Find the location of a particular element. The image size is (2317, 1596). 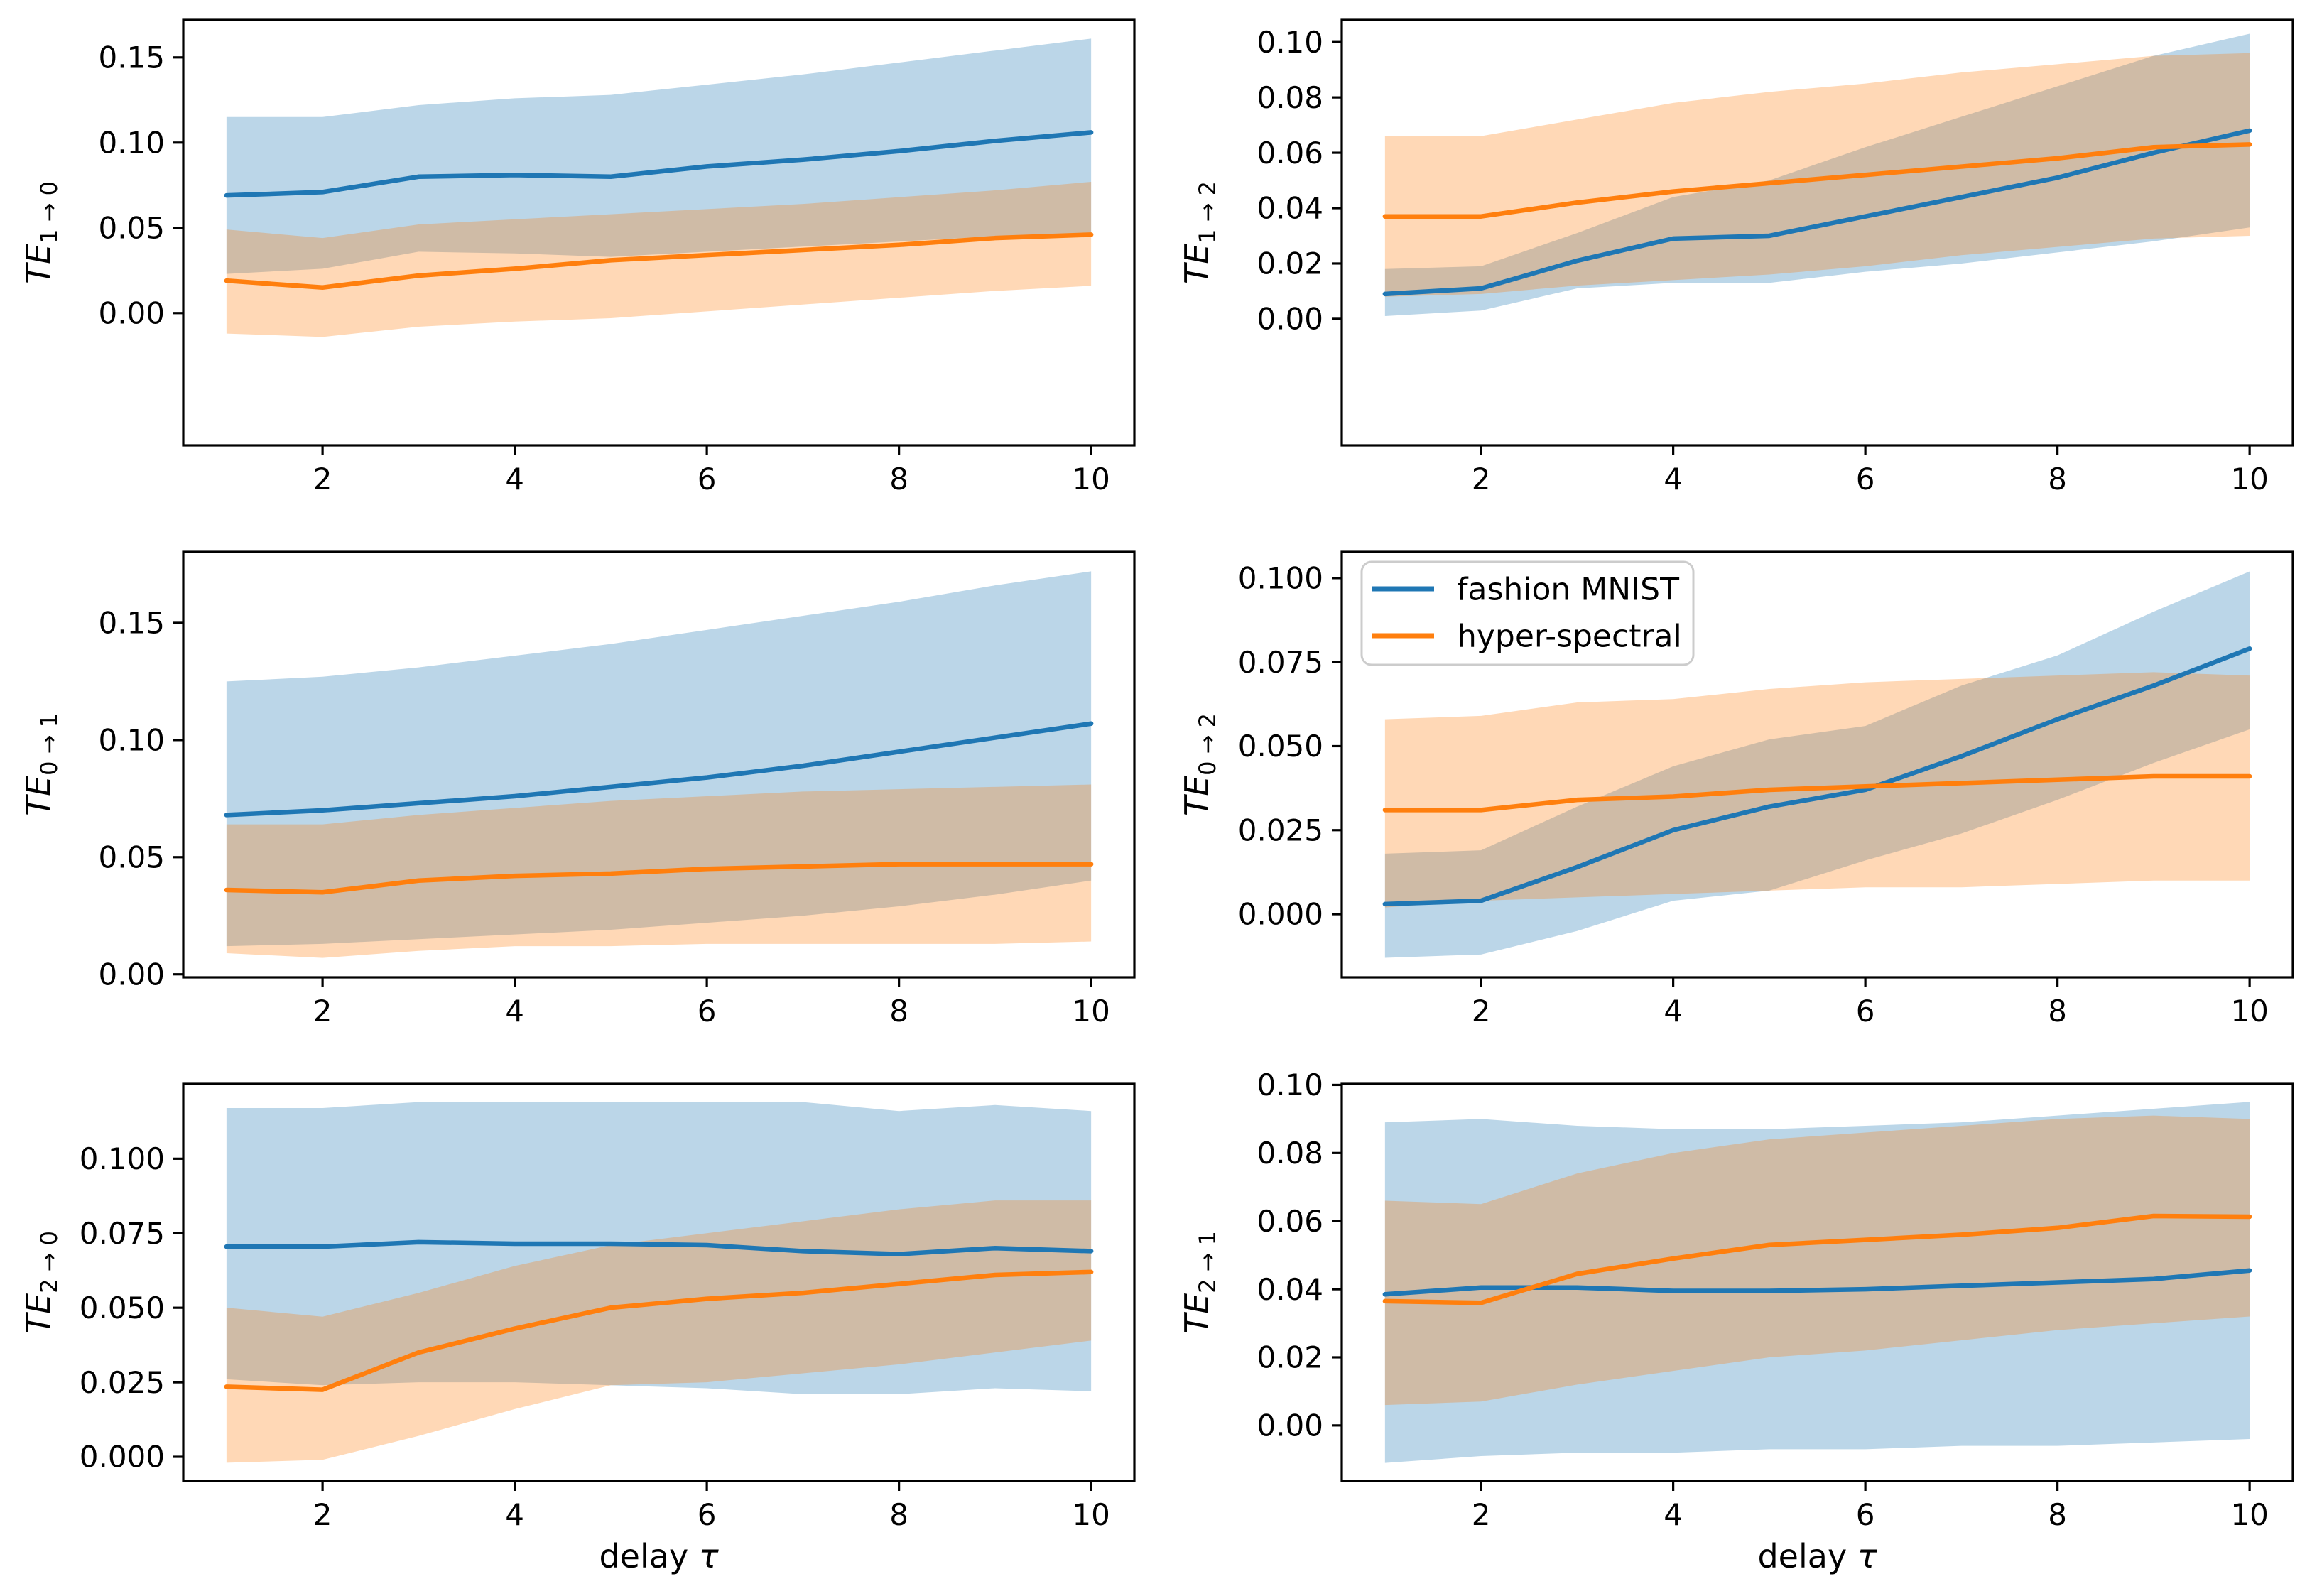

y-axis-label: TE0 → 2 is located at coordinates (1200, 764).